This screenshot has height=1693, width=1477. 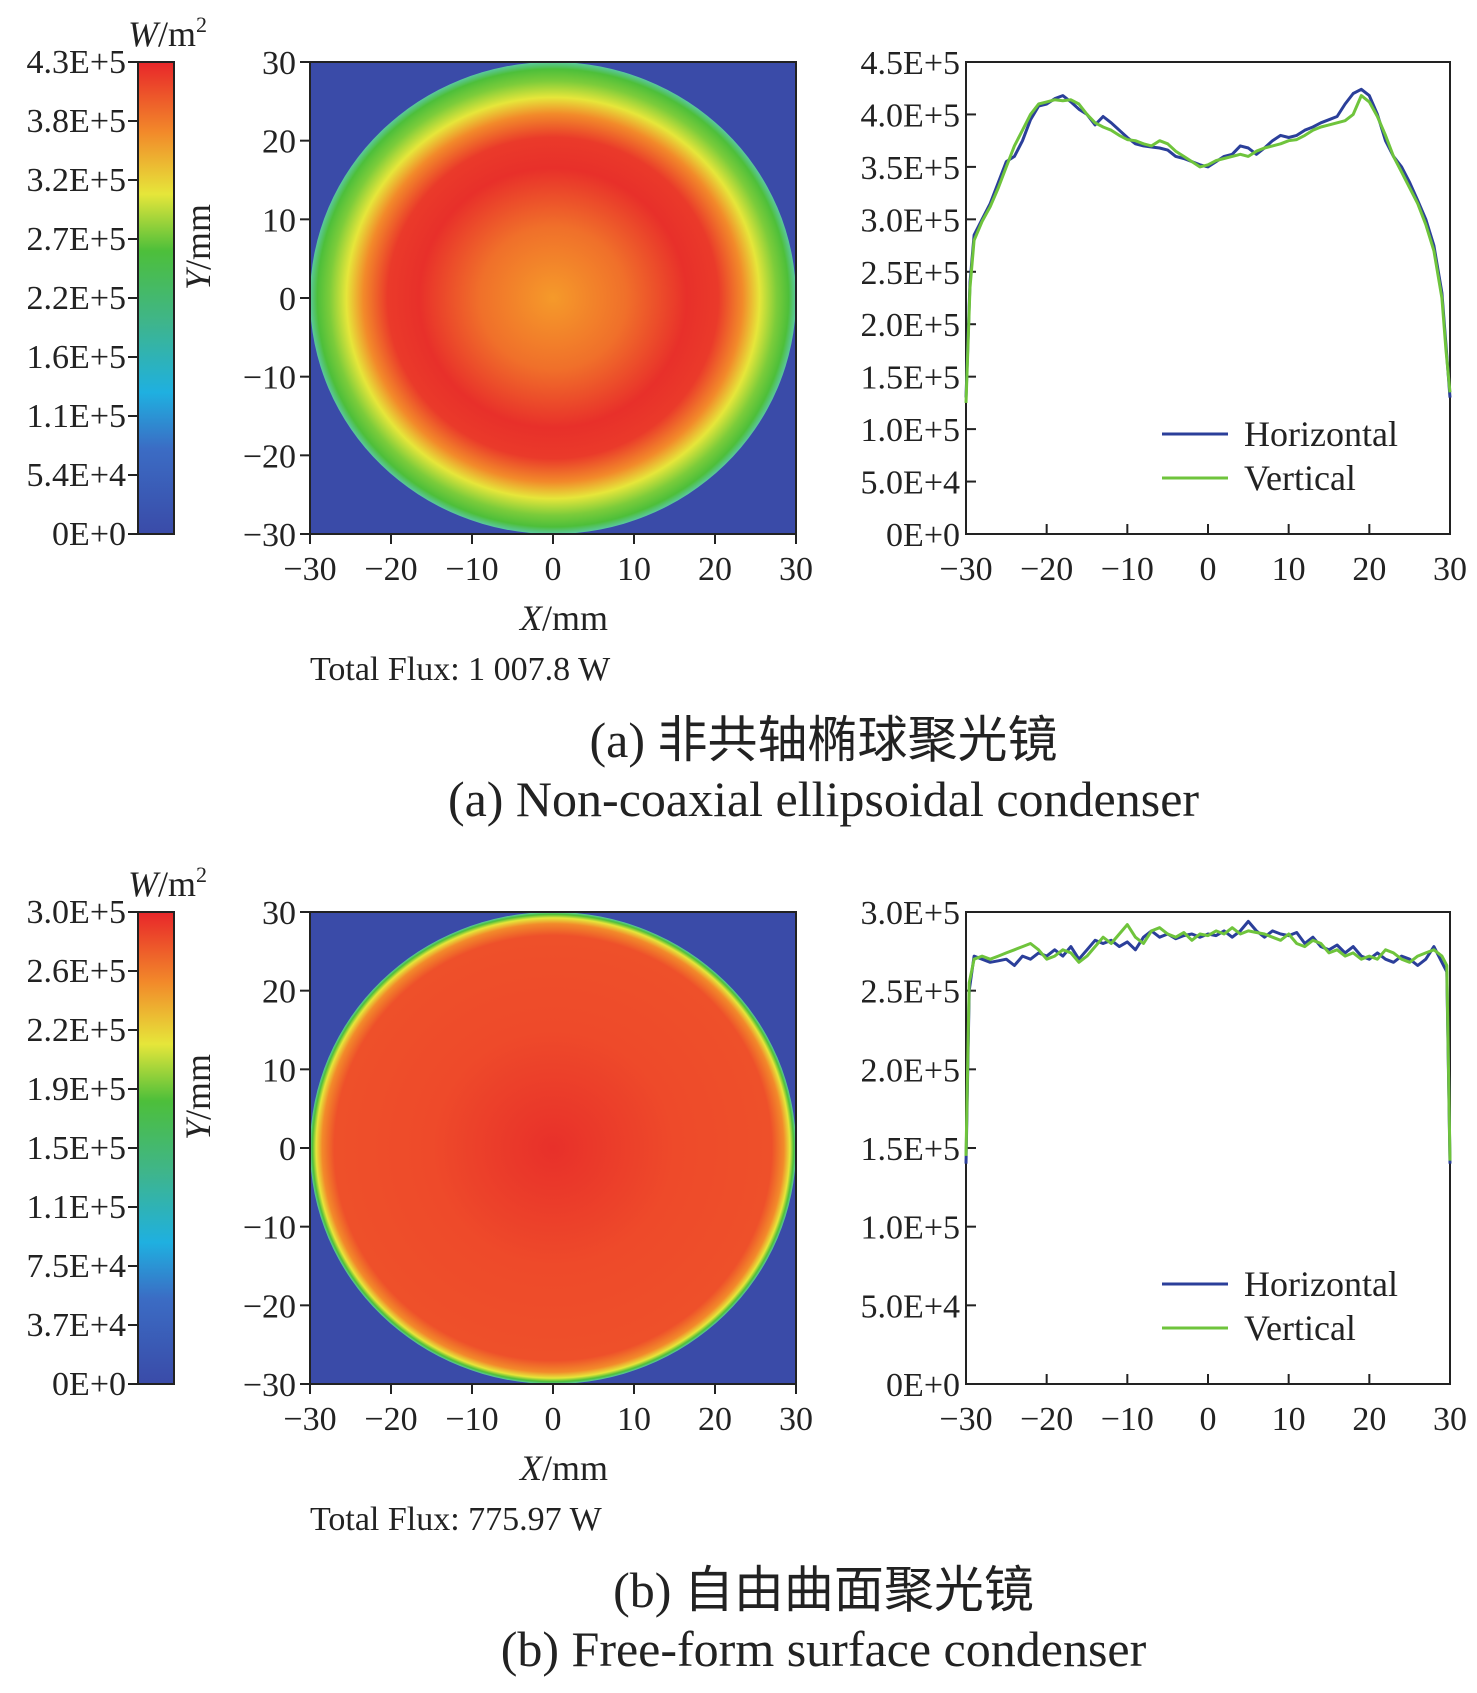 What do you see at coordinates (1208, 242) in the screenshot?
I see `series-line-horizontal` at bounding box center [1208, 242].